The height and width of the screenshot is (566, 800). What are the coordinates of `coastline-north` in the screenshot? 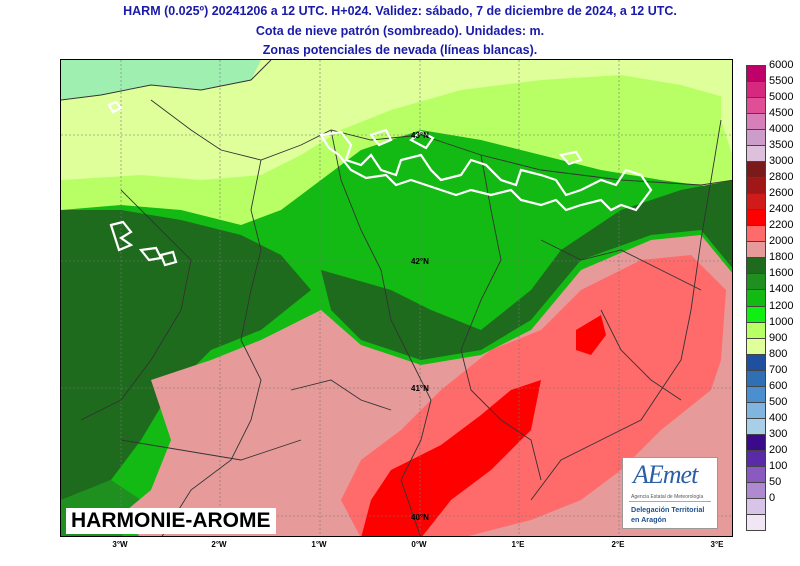 It's located at (166, 80).